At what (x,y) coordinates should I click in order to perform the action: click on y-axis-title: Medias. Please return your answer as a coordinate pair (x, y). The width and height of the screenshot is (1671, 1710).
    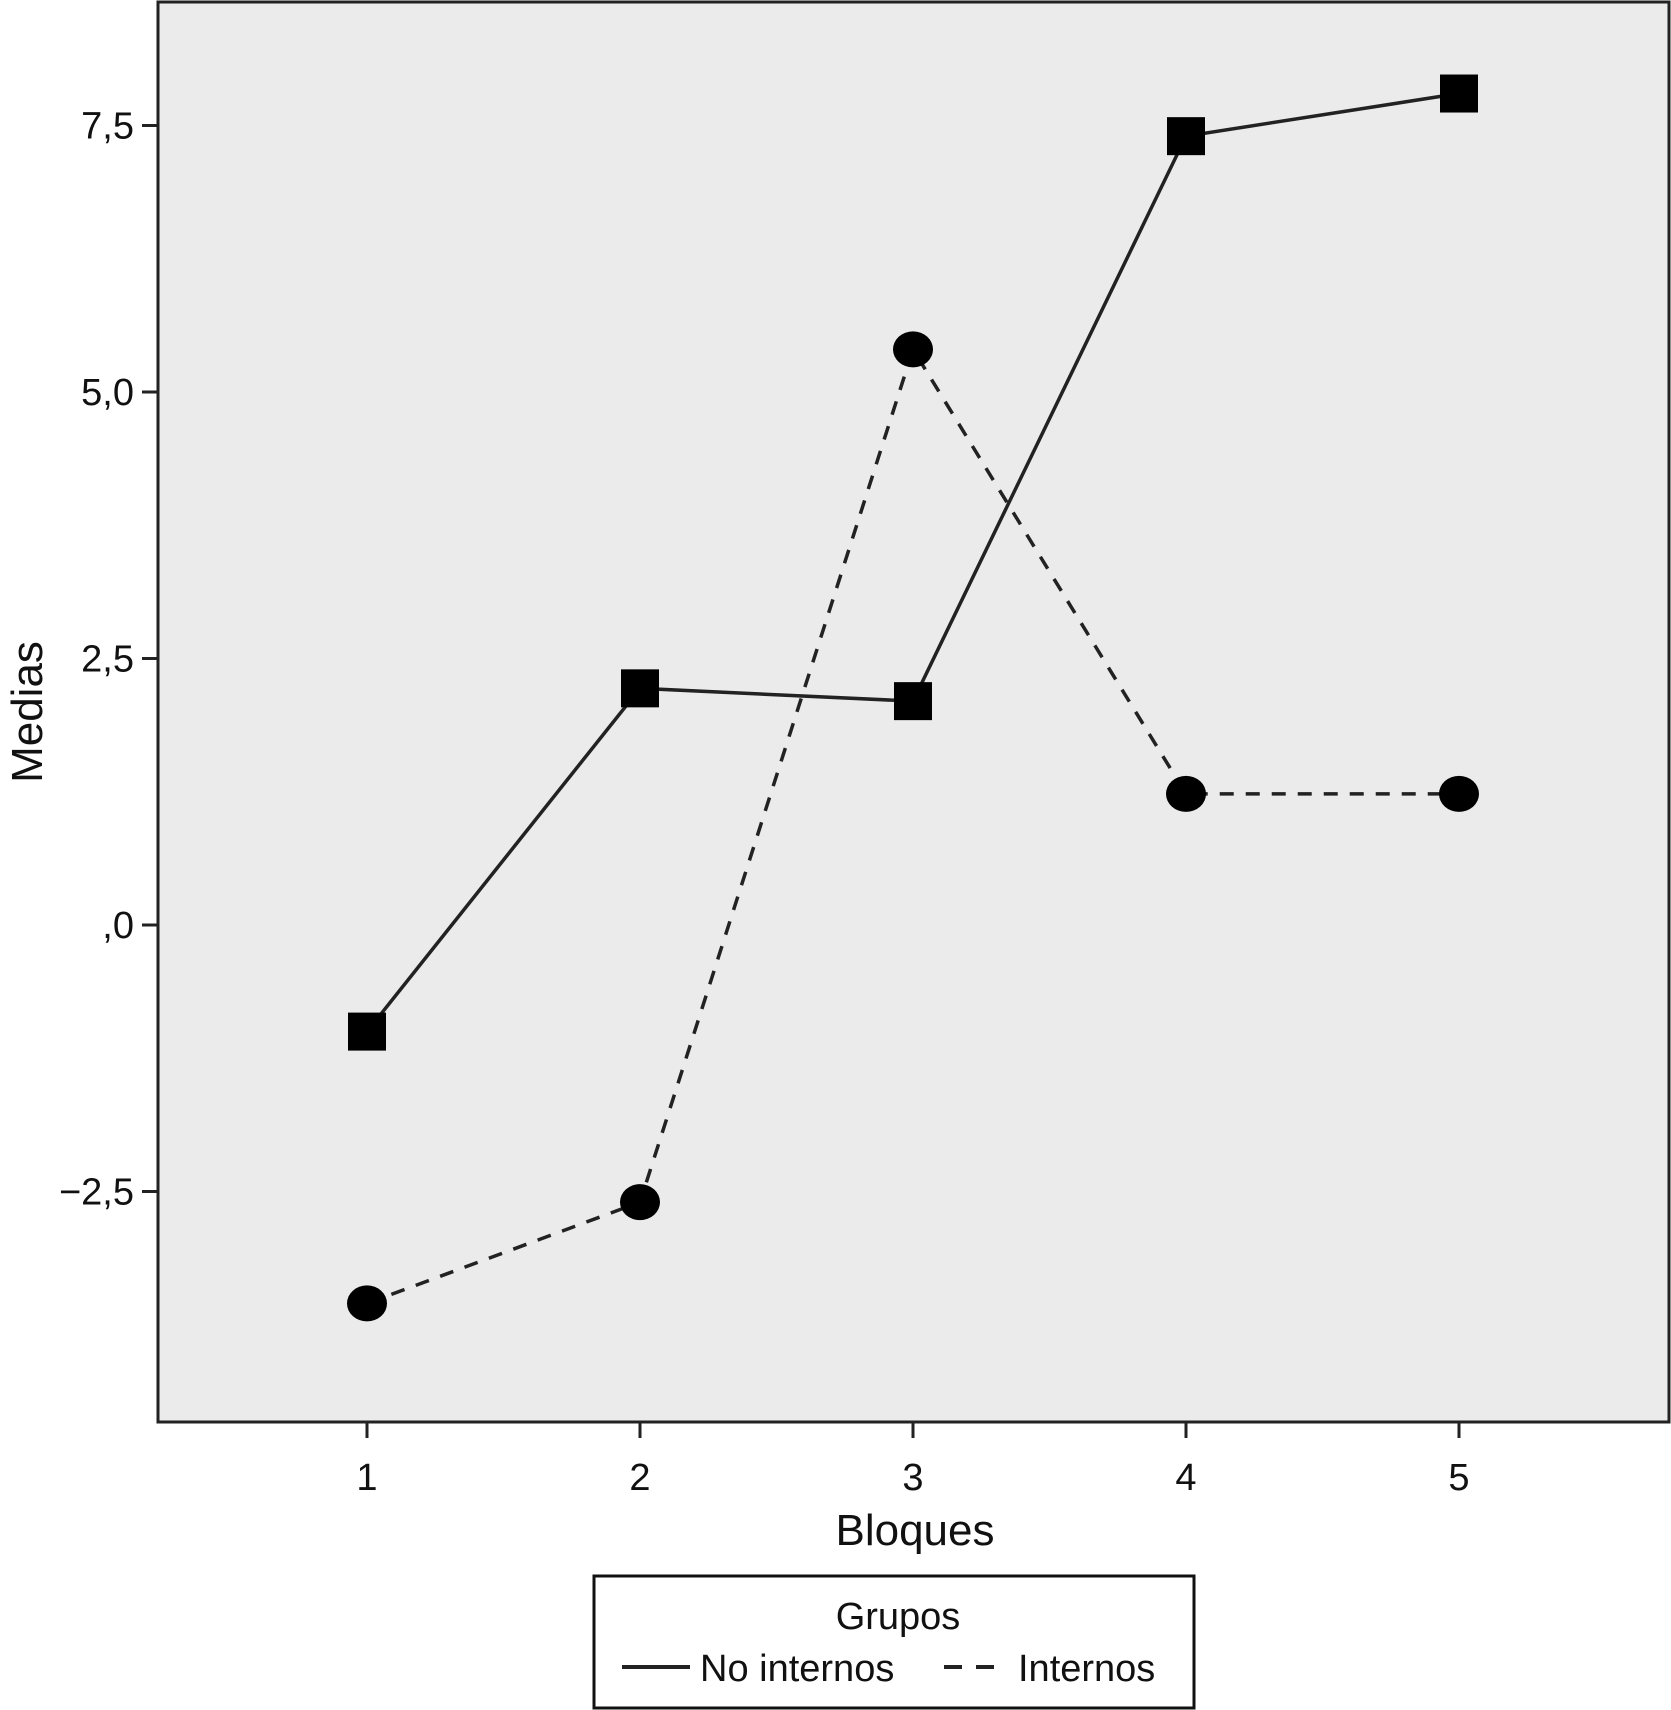
    Looking at the image, I should click on (27, 712).